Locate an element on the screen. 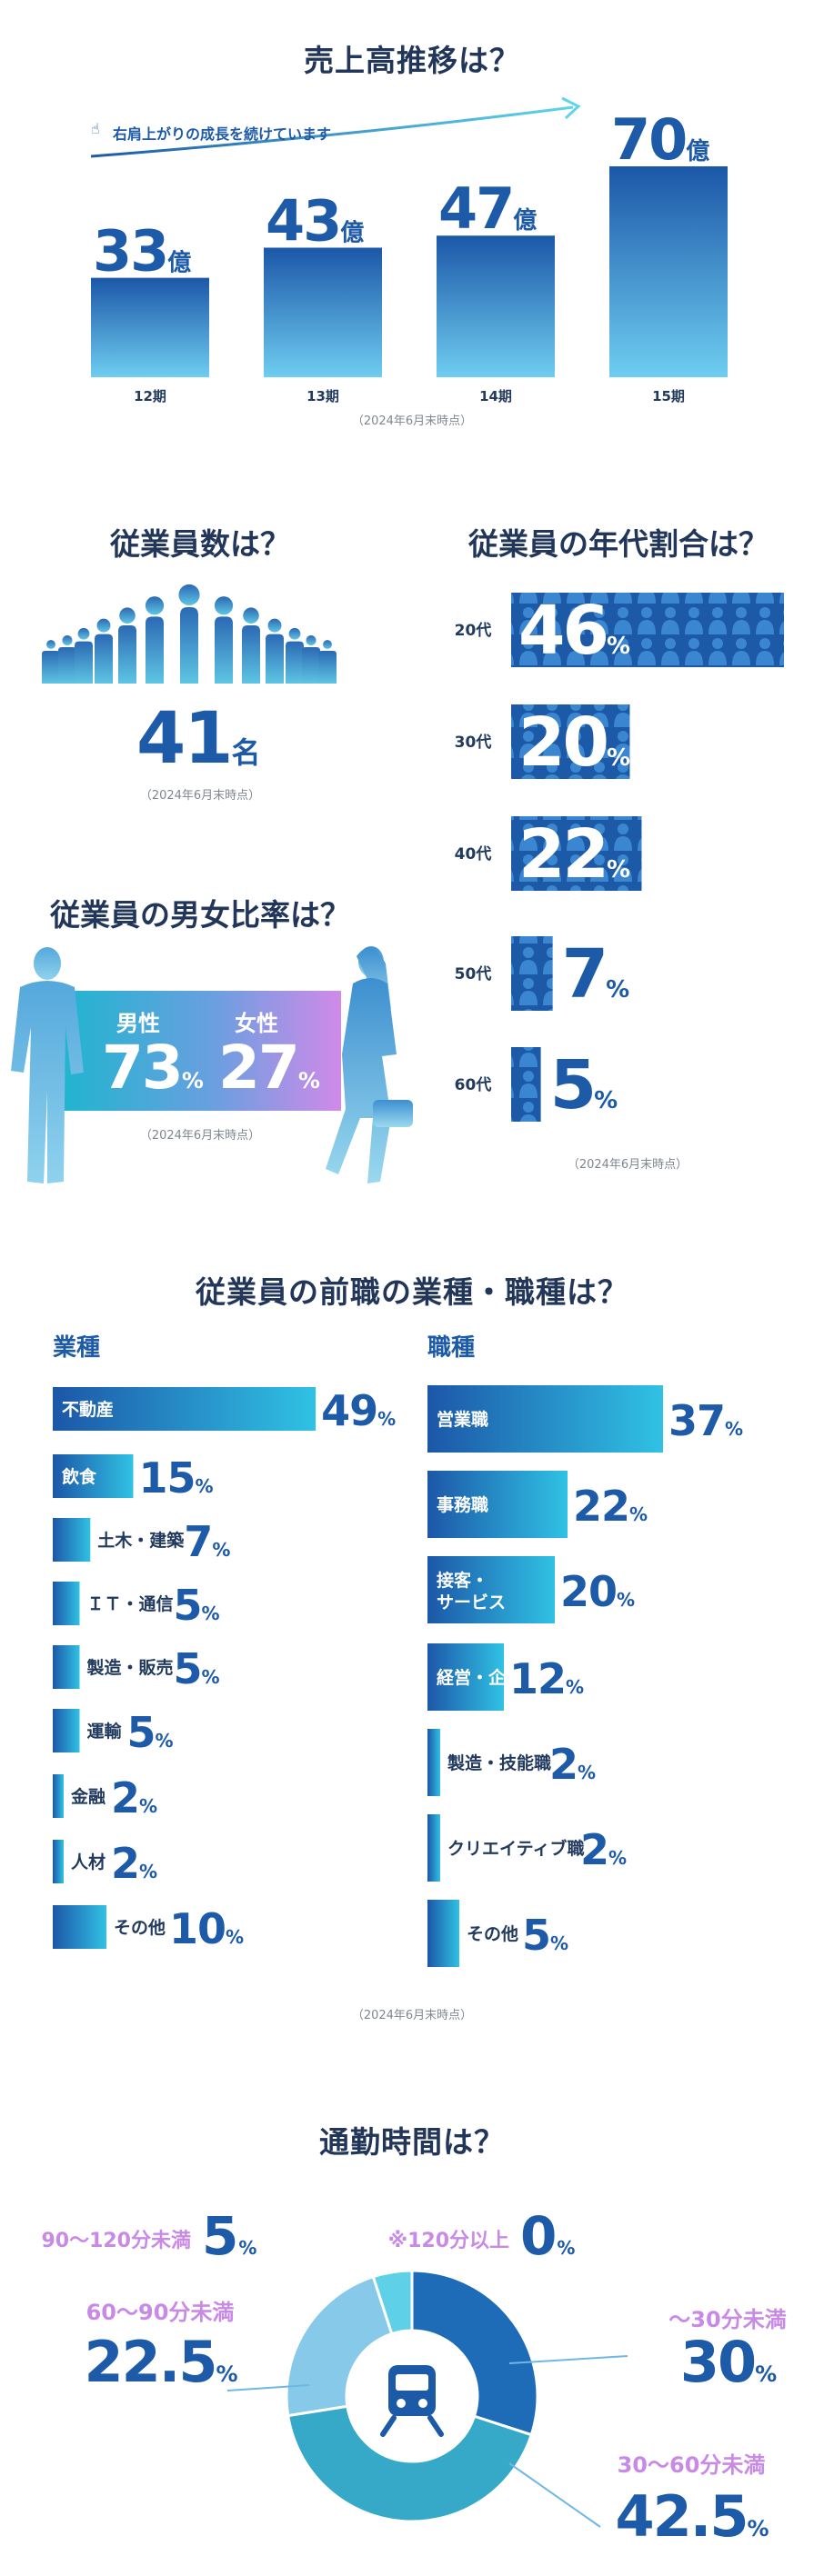 The image size is (824, 2576). sales-value-label: 33億 is located at coordinates (142, 251).